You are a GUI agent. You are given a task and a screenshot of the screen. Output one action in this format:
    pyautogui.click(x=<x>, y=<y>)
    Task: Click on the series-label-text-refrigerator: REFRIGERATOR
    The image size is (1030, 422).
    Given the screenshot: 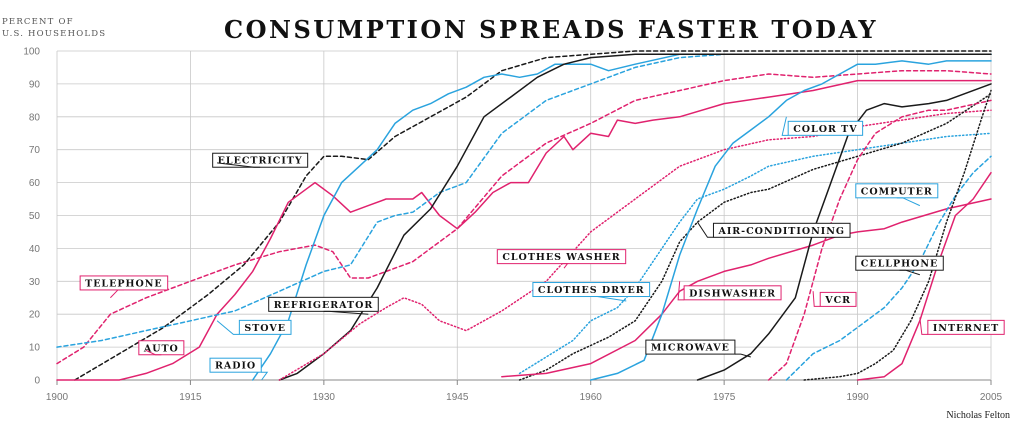 What is the action you would take?
    pyautogui.click(x=324, y=305)
    